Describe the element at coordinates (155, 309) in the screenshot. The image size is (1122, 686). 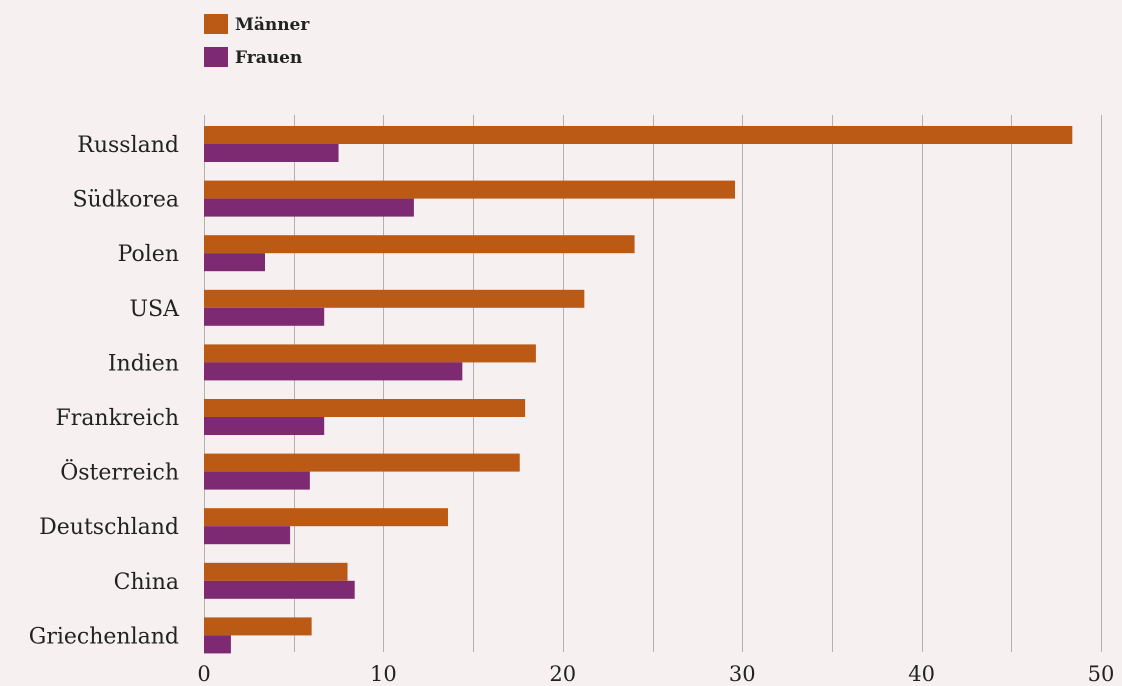
I see `category-label: USA` at that location.